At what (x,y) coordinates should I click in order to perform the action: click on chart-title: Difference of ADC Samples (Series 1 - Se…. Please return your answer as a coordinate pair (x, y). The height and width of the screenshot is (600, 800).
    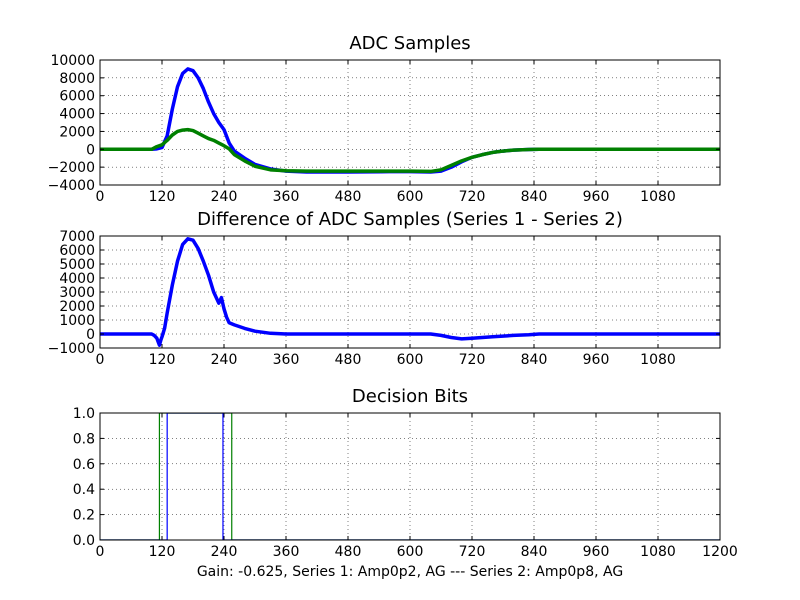
    Looking at the image, I should click on (410, 219).